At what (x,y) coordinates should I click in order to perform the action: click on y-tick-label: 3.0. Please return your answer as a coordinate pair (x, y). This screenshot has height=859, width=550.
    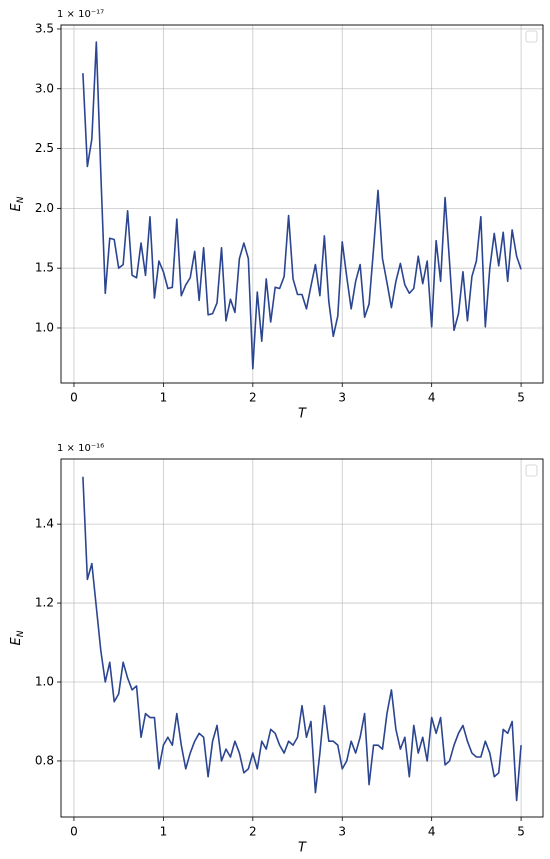
    Looking at the image, I should click on (44, 88).